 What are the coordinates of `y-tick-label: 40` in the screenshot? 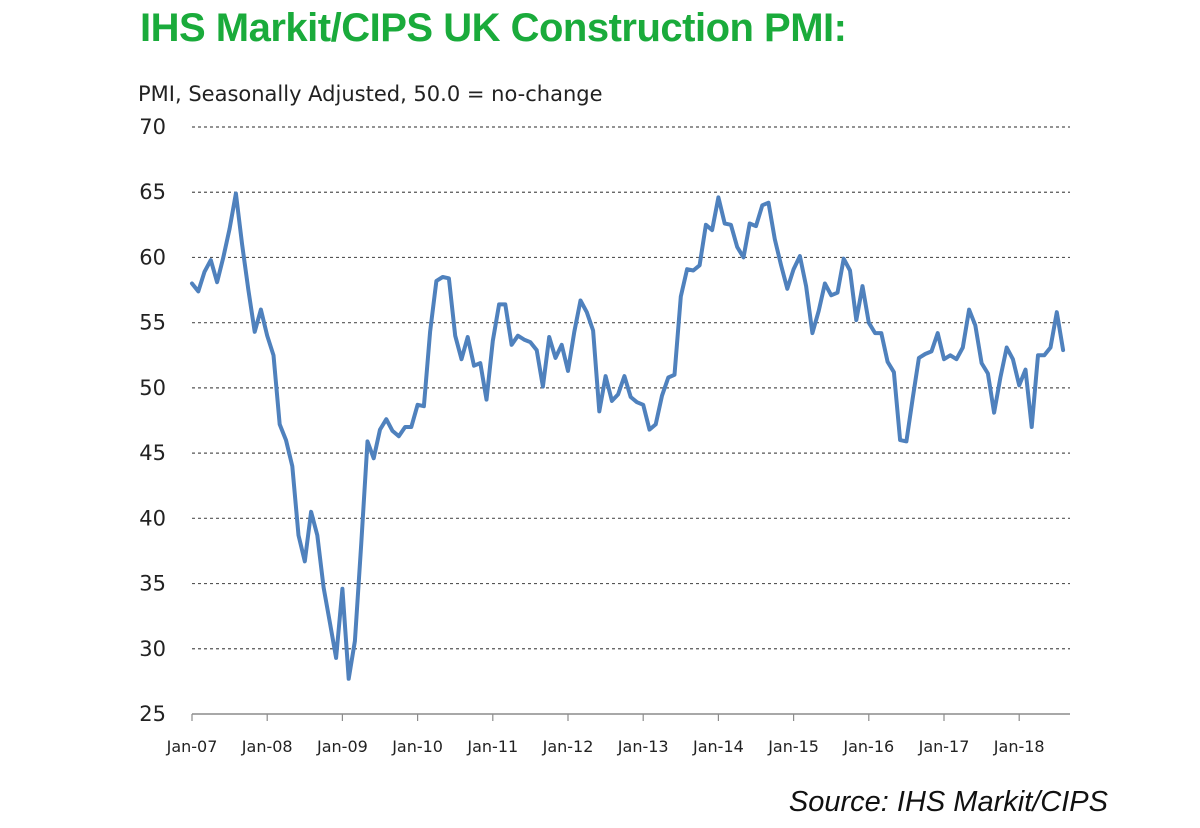 It's located at (152, 518).